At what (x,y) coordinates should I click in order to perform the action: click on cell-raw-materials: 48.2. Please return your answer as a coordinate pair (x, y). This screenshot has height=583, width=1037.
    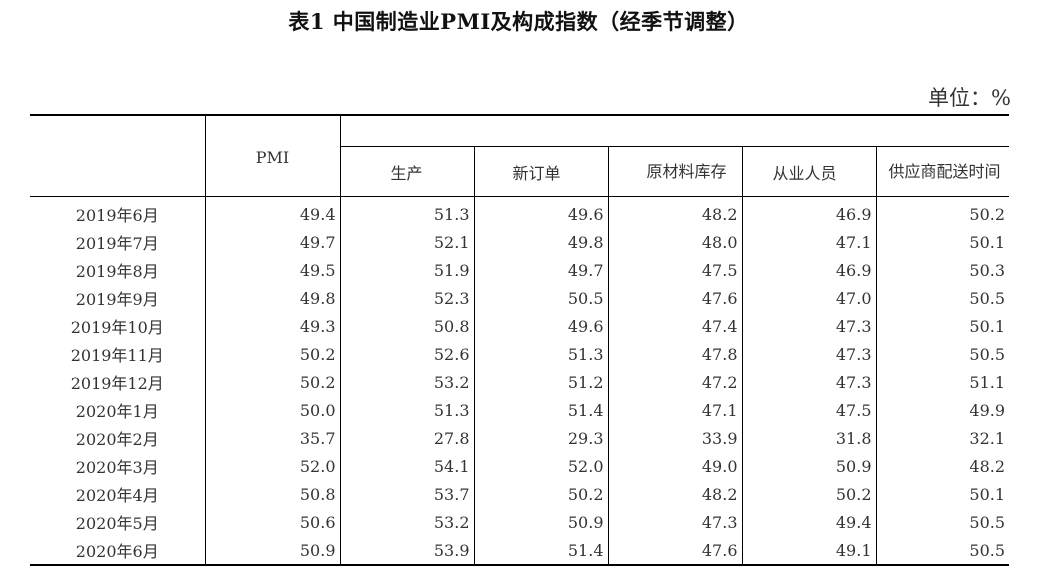
    Looking at the image, I should click on (674, 494).